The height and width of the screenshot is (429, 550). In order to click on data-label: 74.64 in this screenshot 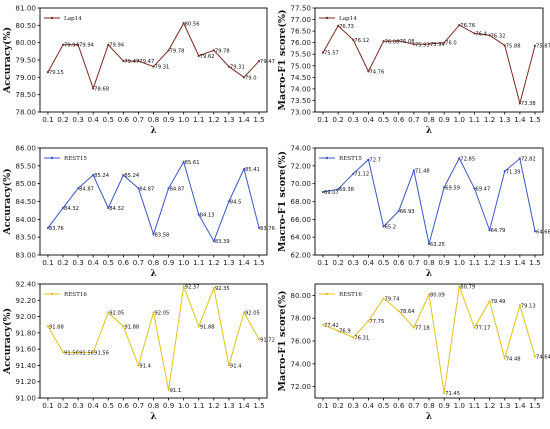, I will do `click(543, 358)`.